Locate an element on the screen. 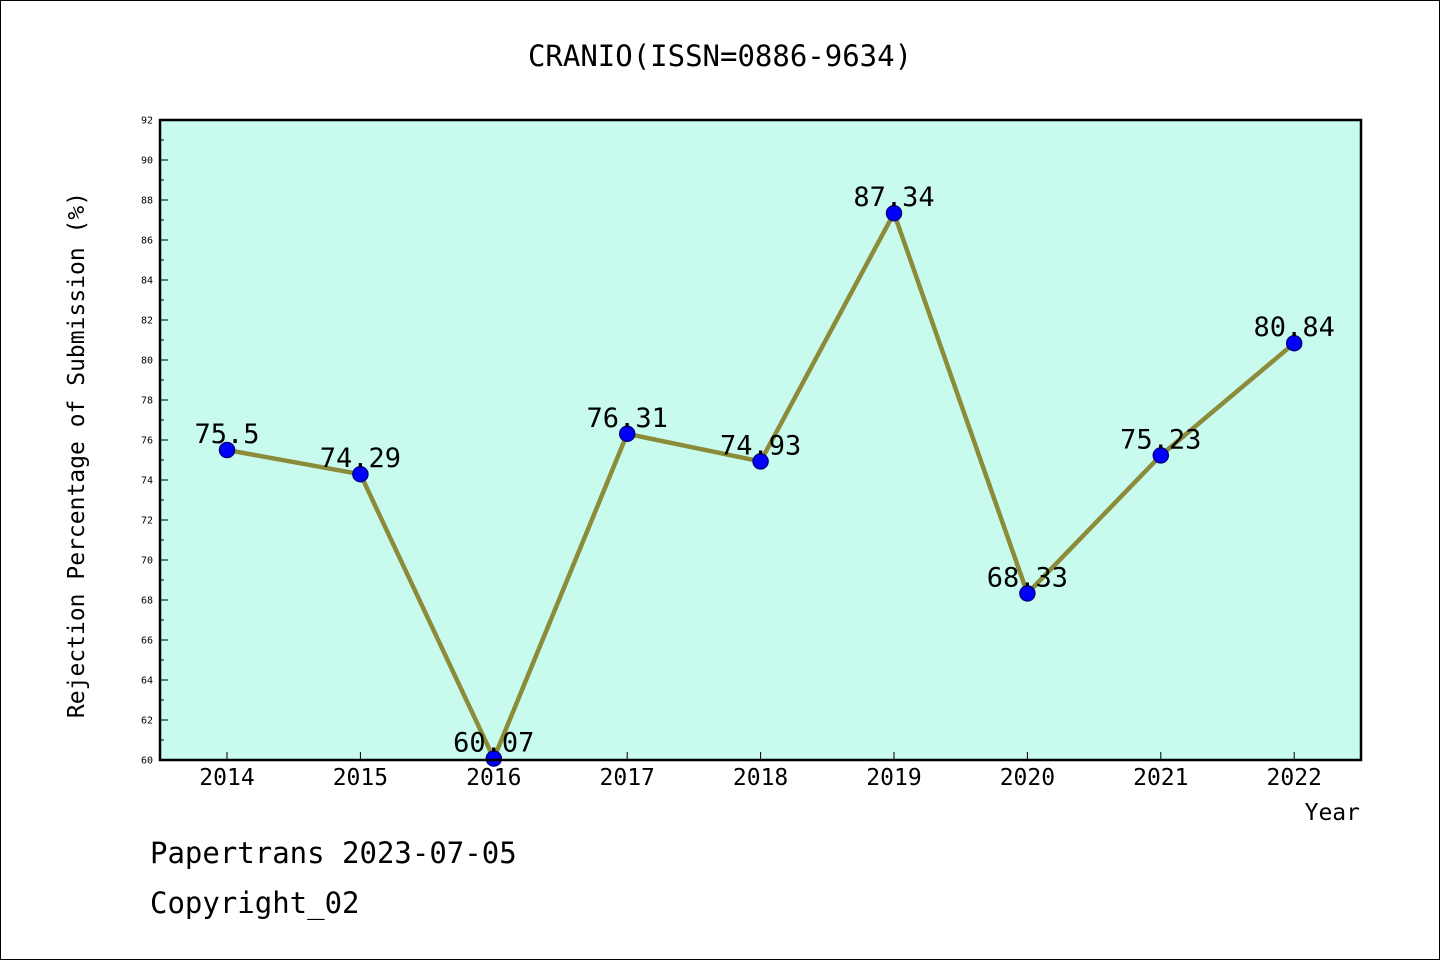 The width and height of the screenshot is (1440, 960). y-tick-label: 74 is located at coordinates (147, 481).